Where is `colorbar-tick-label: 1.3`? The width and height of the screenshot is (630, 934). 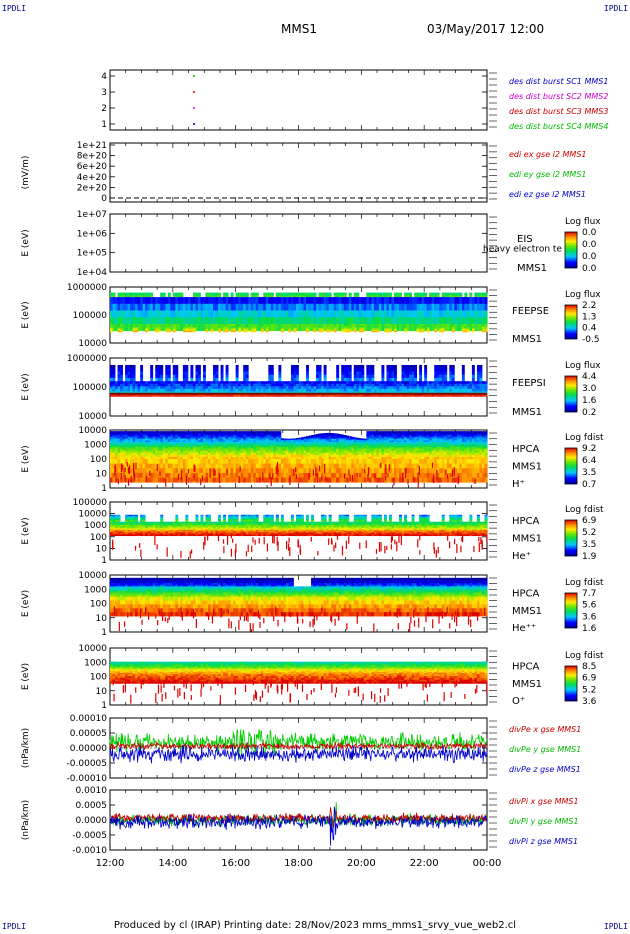 colorbar-tick-label: 1.3 is located at coordinates (589, 317).